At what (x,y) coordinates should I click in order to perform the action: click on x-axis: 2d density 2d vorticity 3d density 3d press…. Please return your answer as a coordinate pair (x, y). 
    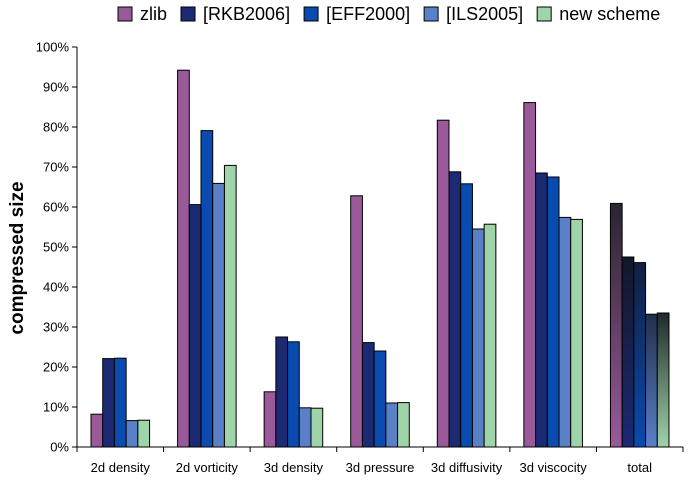
    Looking at the image, I should click on (380, 460).